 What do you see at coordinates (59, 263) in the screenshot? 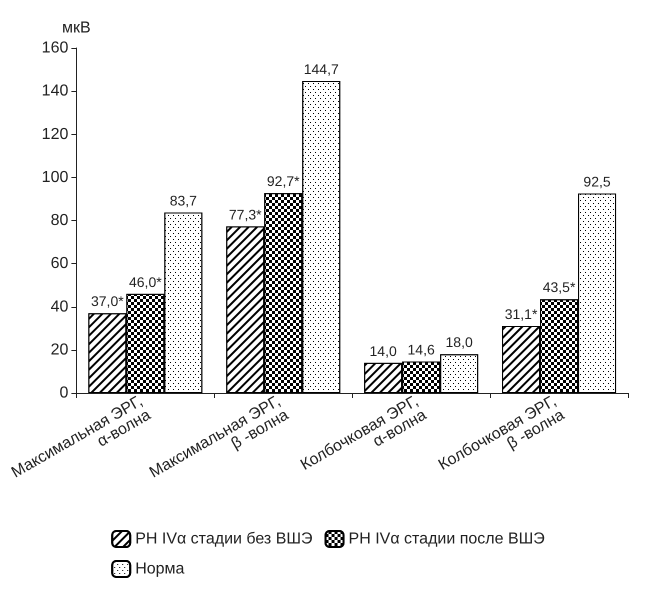
I see `y-tick-label: 60` at bounding box center [59, 263].